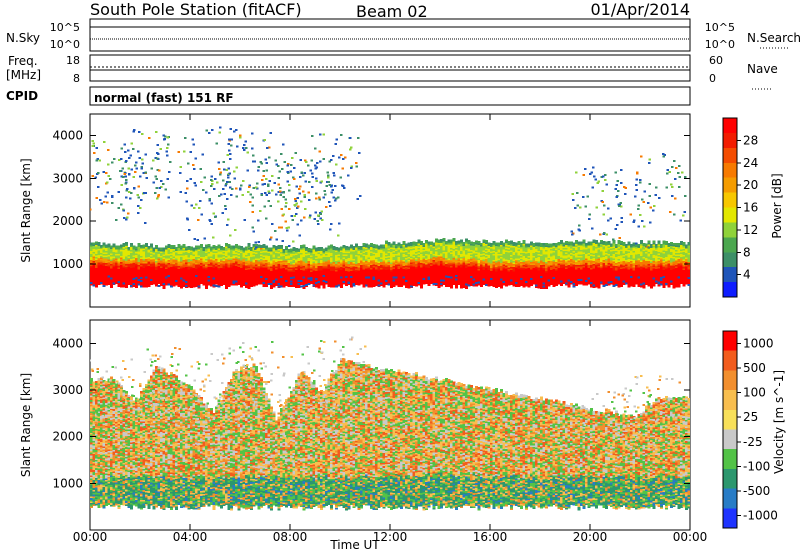 This screenshot has height=554, width=800. What do you see at coordinates (640, 9) in the screenshot?
I see `date-title: 01/Apr/2014` at bounding box center [640, 9].